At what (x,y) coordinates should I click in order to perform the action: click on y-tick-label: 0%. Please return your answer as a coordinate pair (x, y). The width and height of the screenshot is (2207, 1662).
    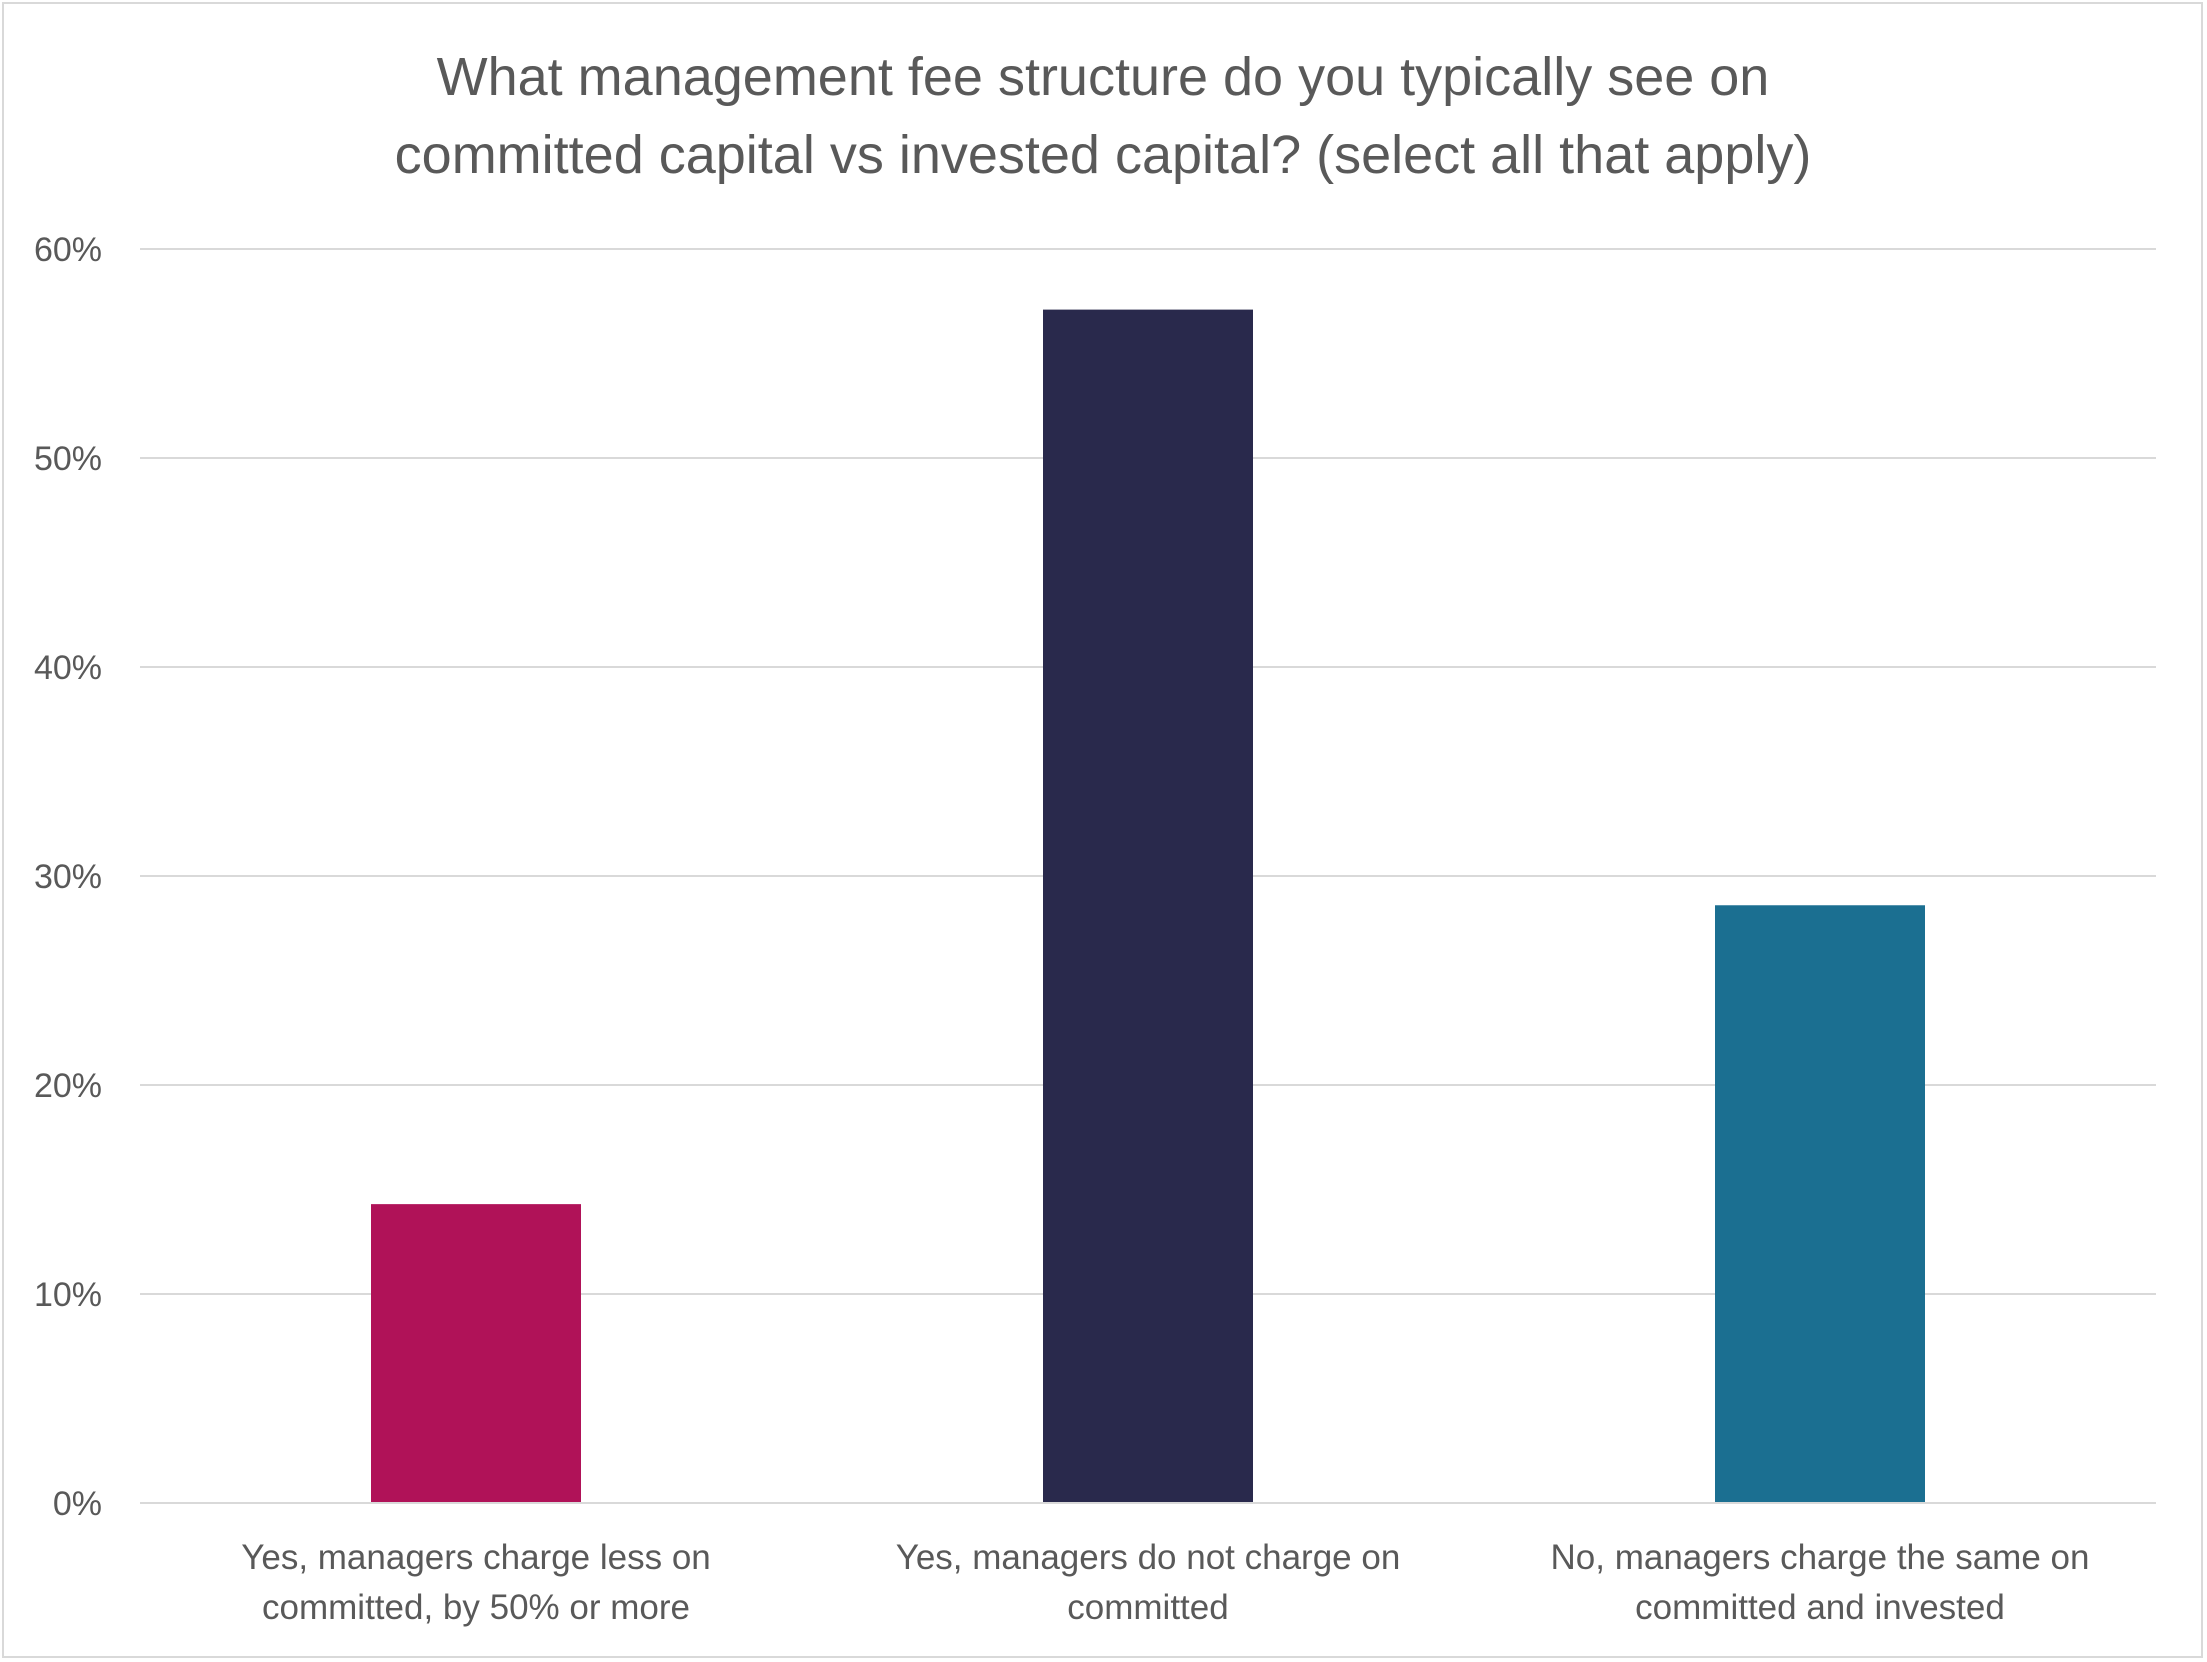
    Looking at the image, I should click on (77, 1504).